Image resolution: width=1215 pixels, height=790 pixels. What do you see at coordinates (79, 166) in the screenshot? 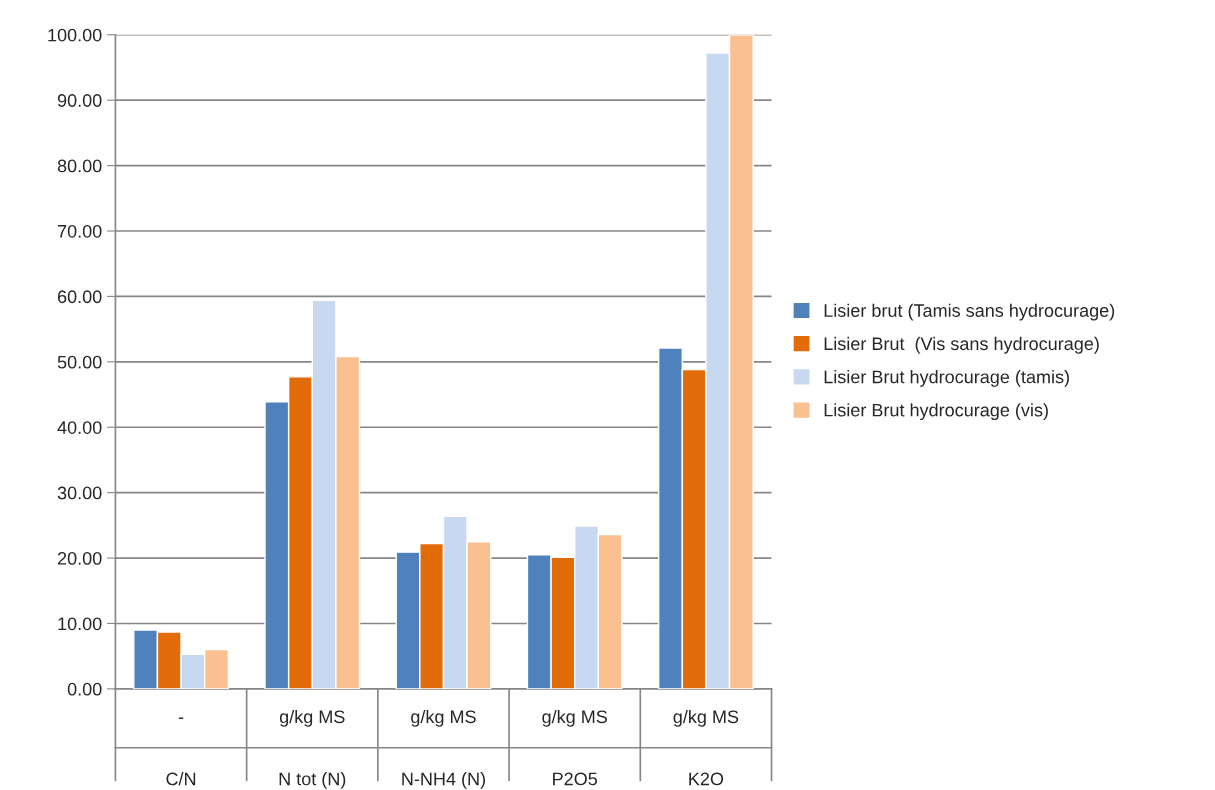
I see `y-tick-label: 80.00` at bounding box center [79, 166].